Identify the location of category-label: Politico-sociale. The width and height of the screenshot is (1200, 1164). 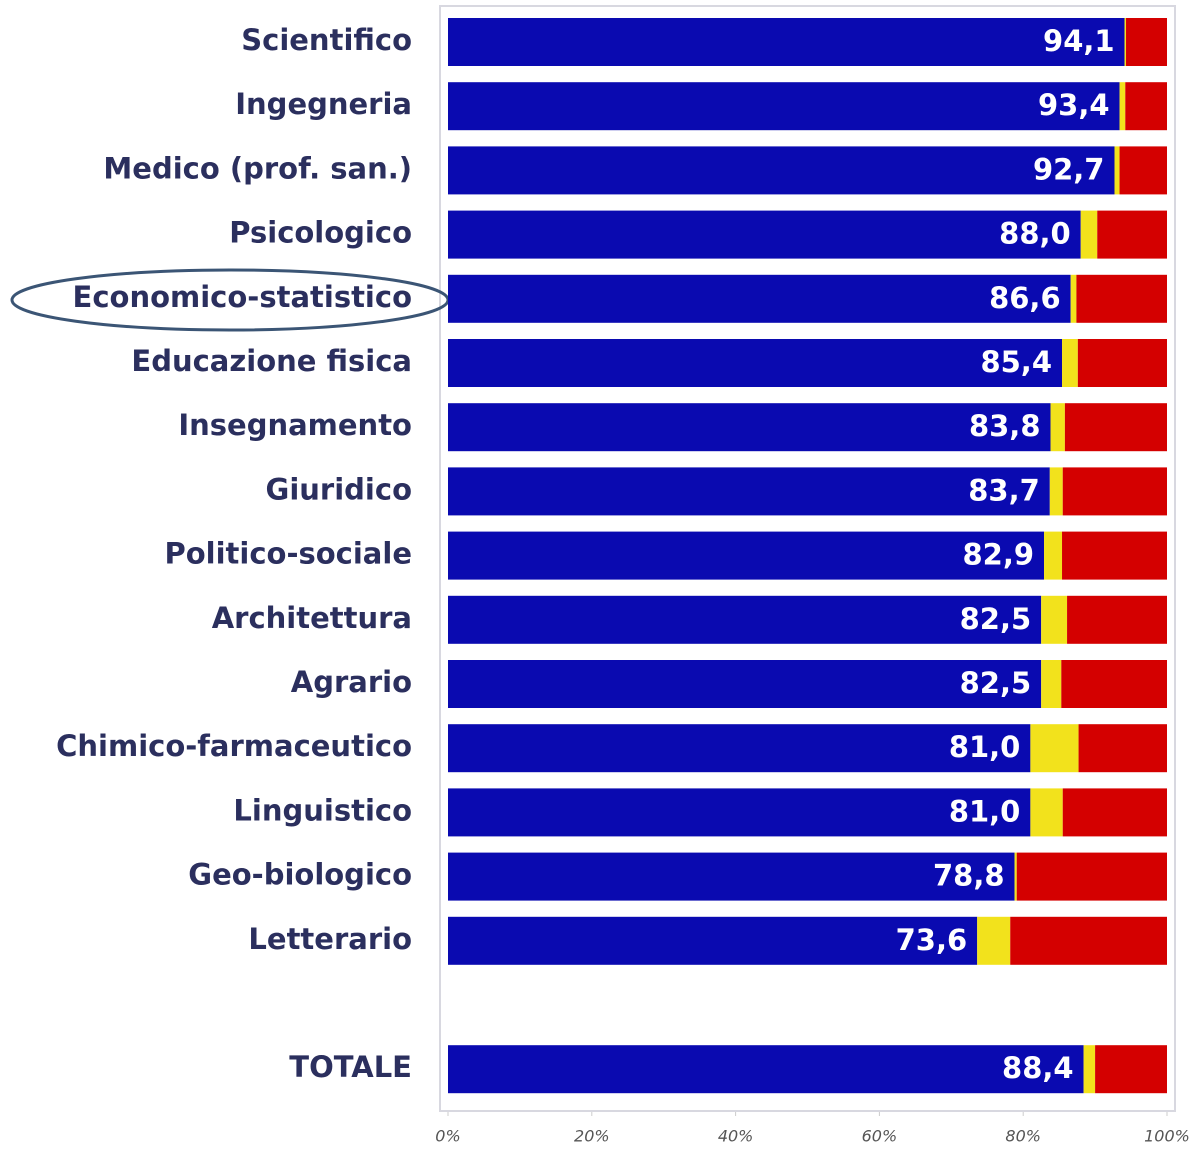
(288, 554).